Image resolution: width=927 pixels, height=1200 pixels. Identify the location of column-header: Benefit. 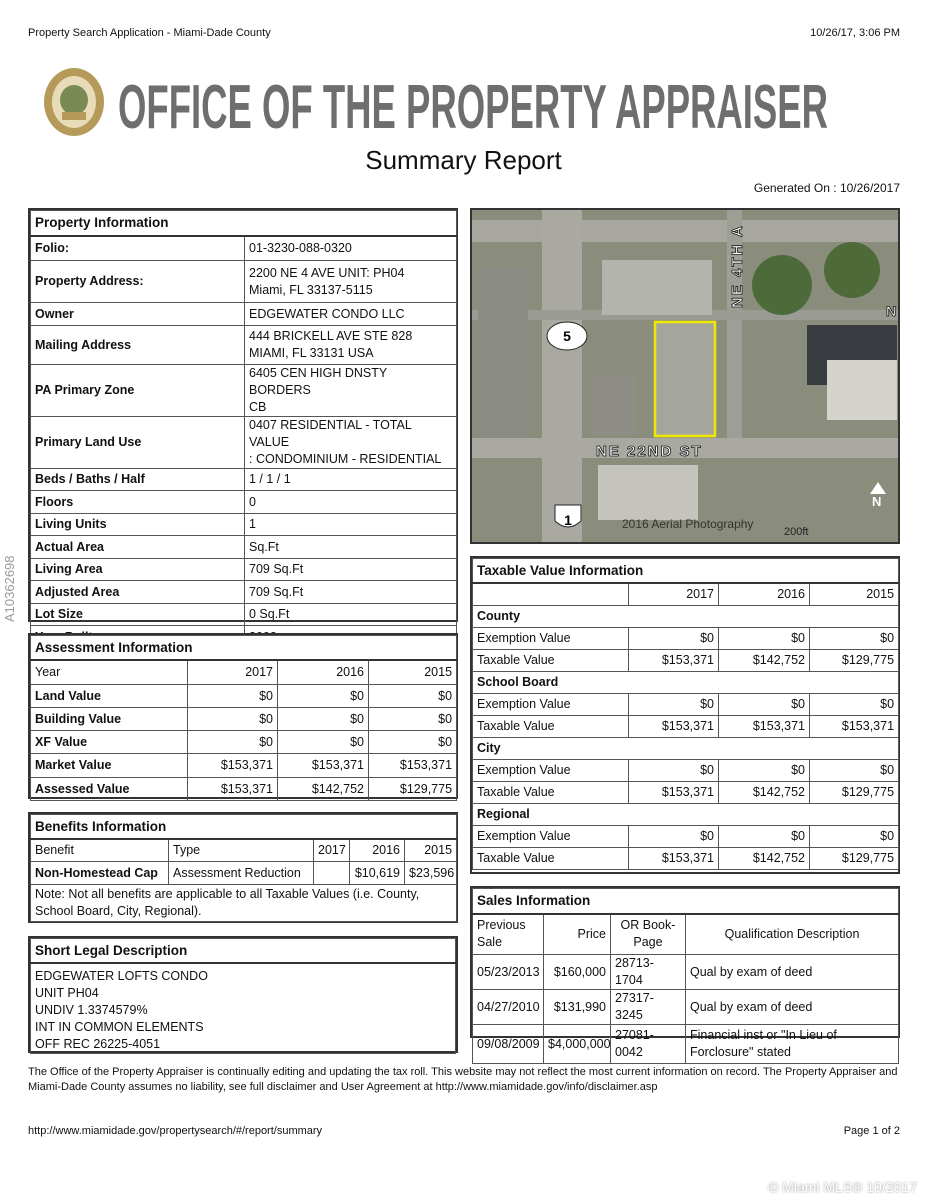
(99, 850).